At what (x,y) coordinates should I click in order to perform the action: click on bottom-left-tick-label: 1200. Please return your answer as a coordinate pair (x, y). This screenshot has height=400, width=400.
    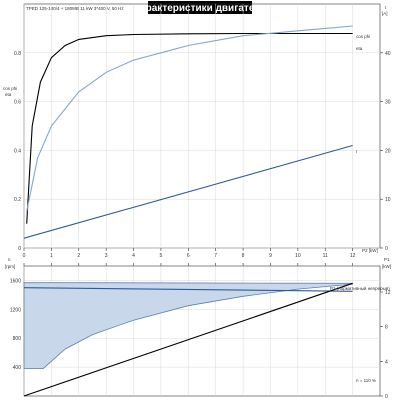
    Looking at the image, I should click on (15, 310).